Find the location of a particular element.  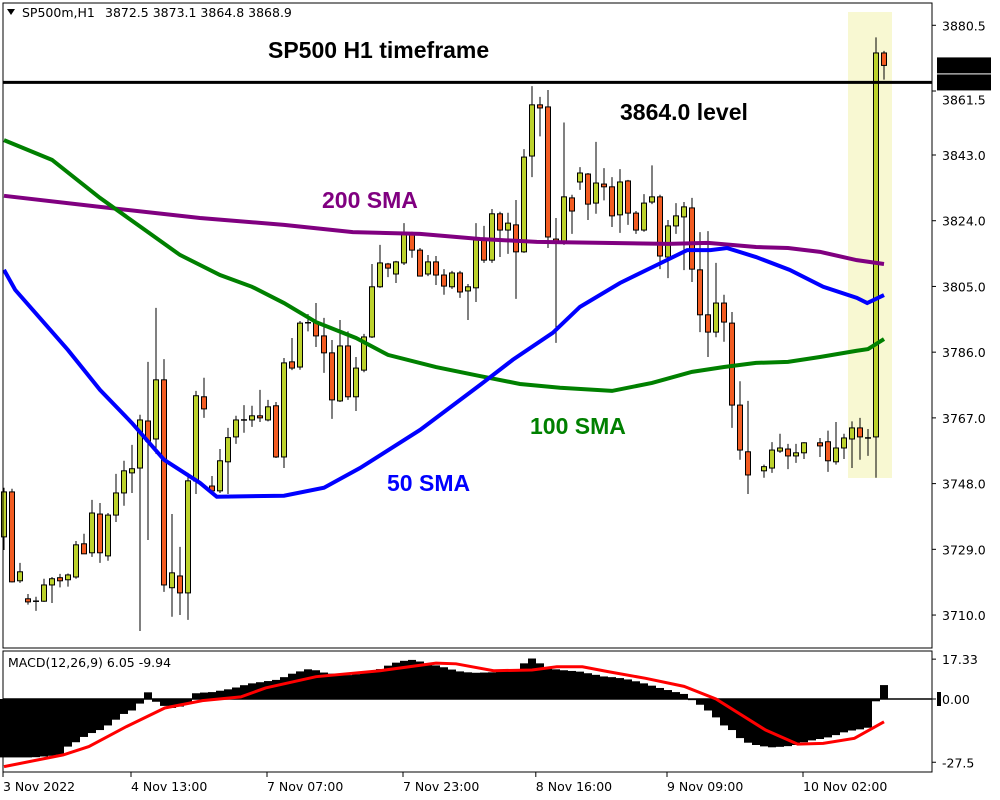

time-tick-label: 7 Nov 23:00 is located at coordinates (441, 786).